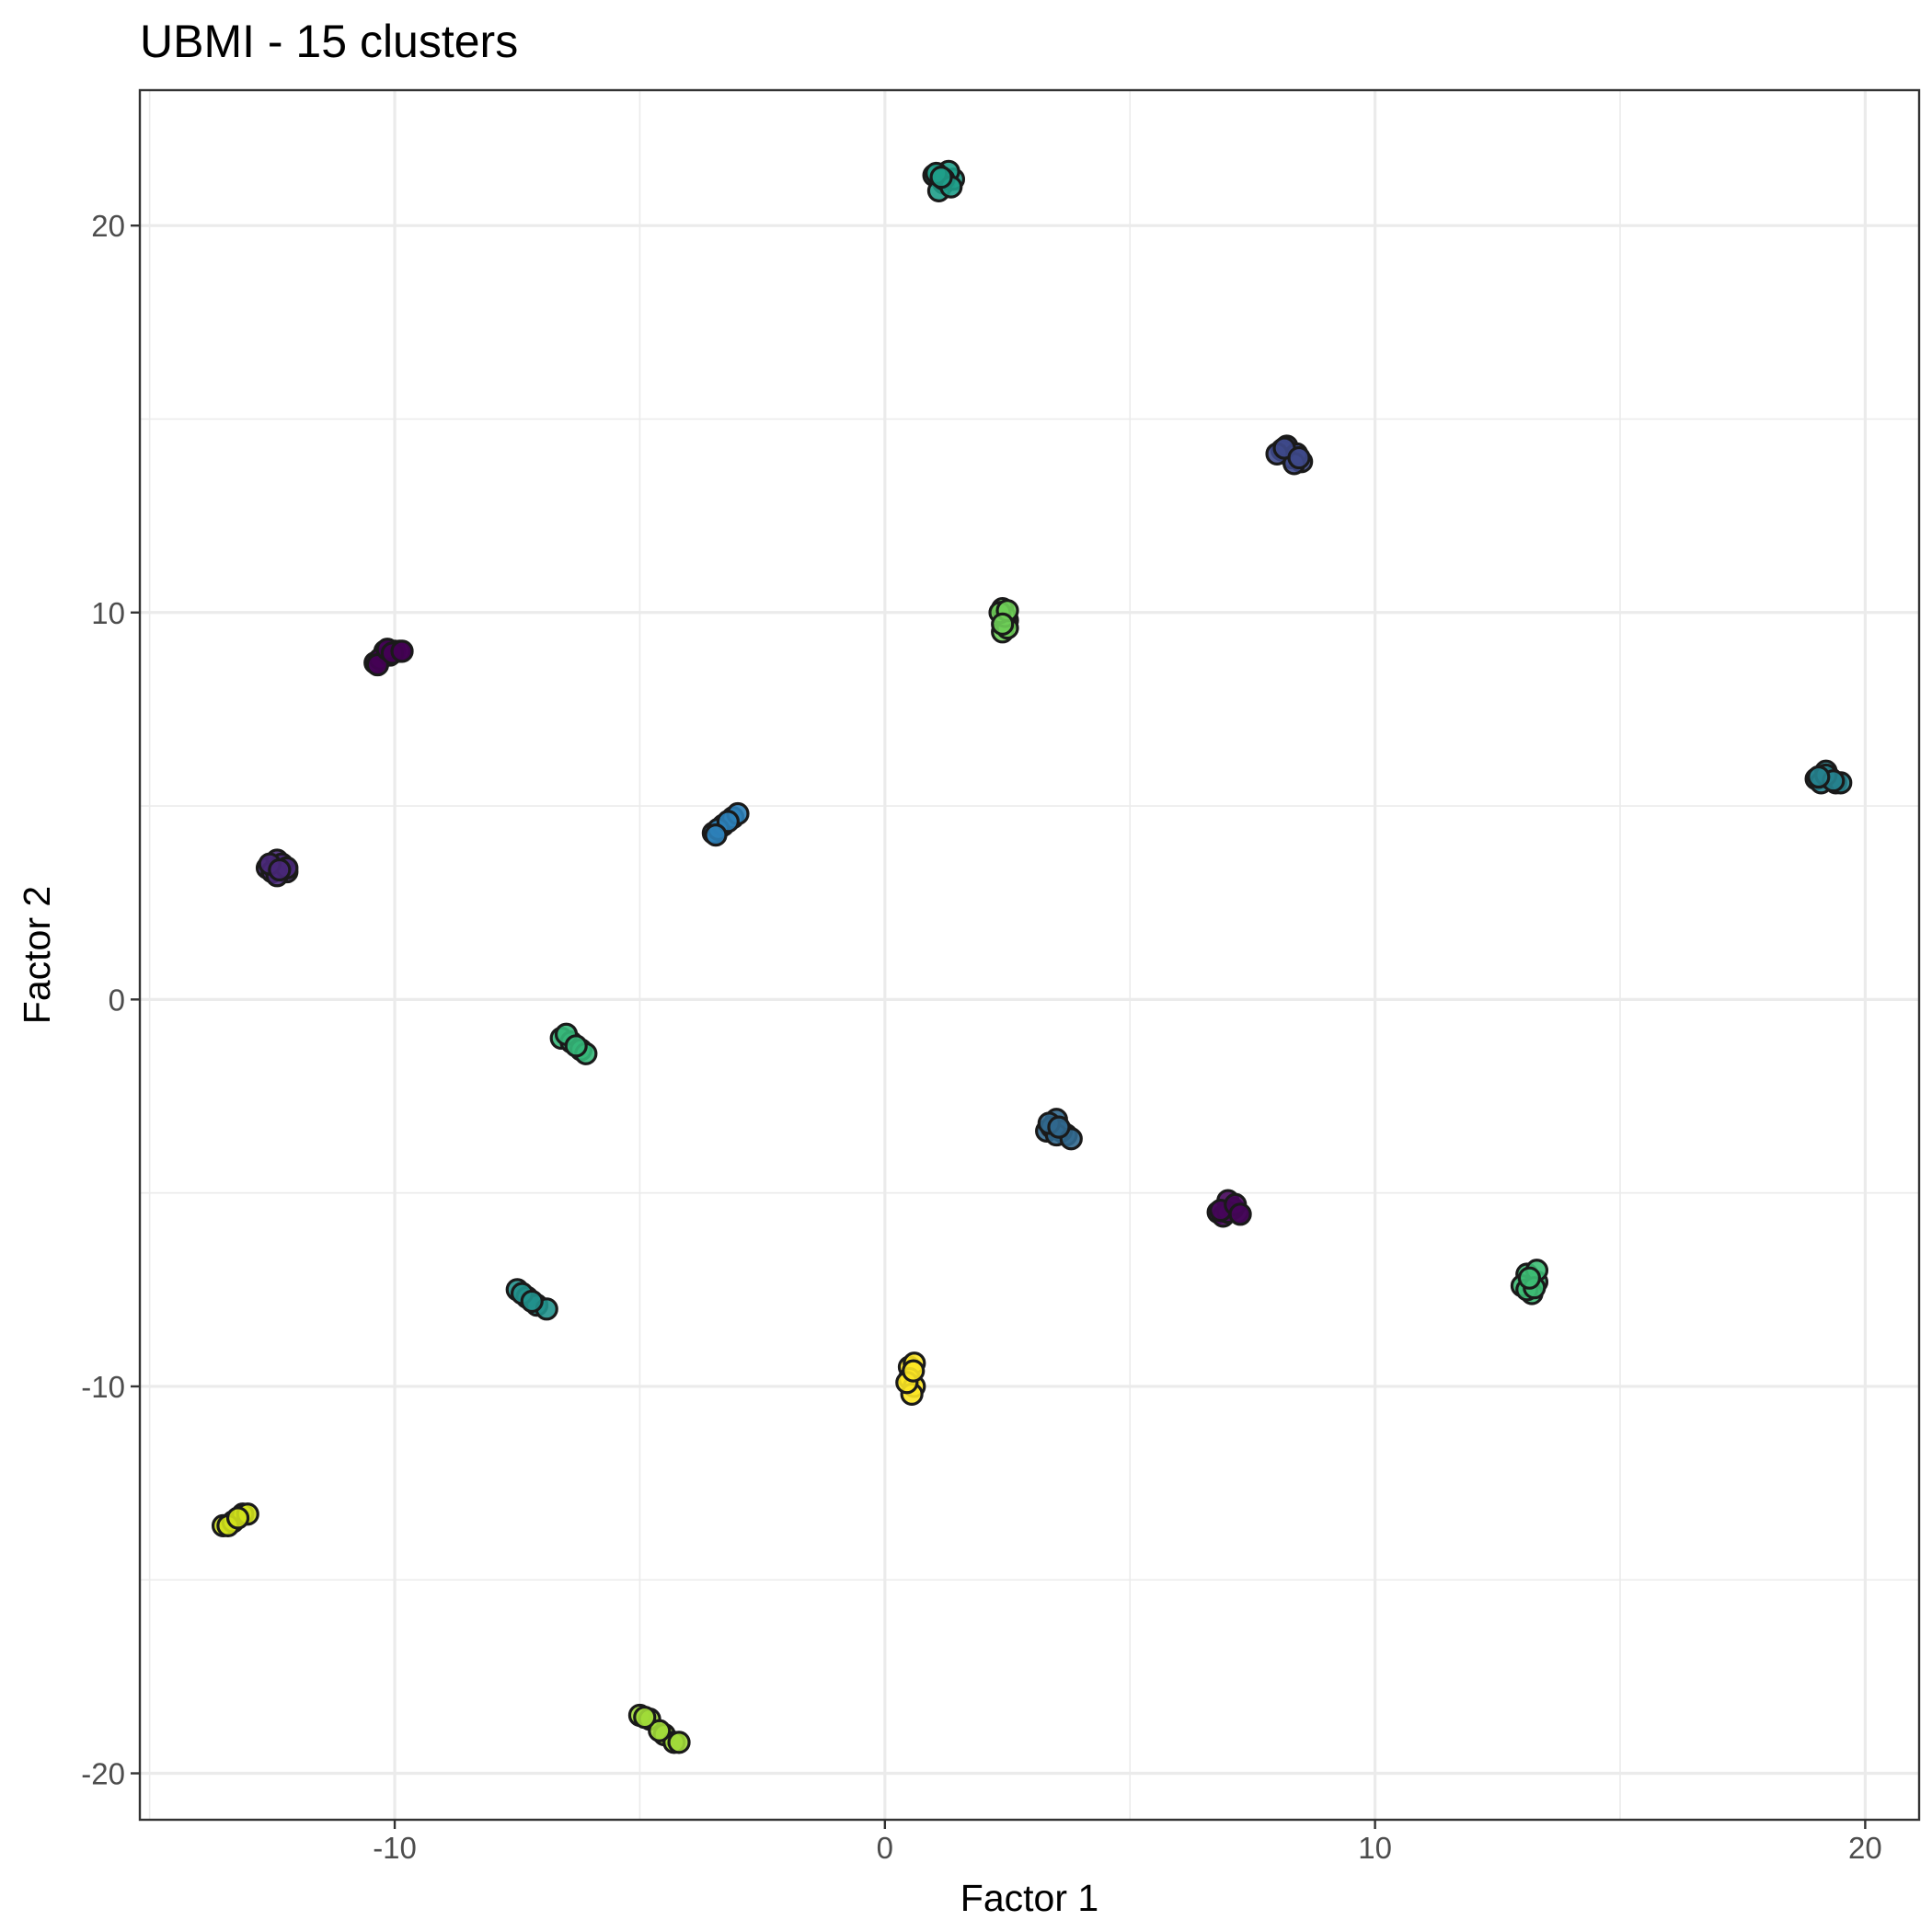 The height and width of the screenshot is (1932, 1932). What do you see at coordinates (103, 1774) in the screenshot?
I see `y-tick-label-0: -20` at bounding box center [103, 1774].